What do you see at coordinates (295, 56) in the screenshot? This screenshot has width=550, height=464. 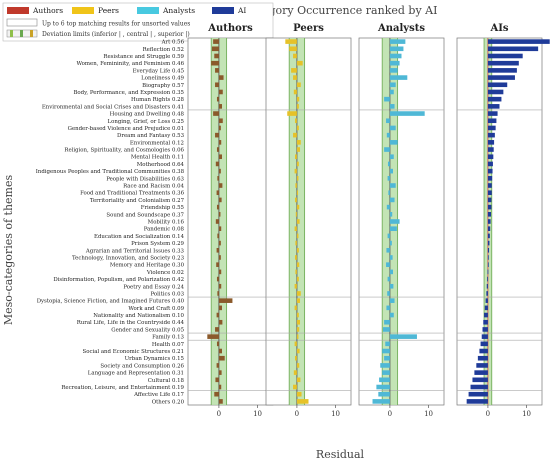 I see `bar-peers-resistance-and-struggle` at bounding box center [295, 56].